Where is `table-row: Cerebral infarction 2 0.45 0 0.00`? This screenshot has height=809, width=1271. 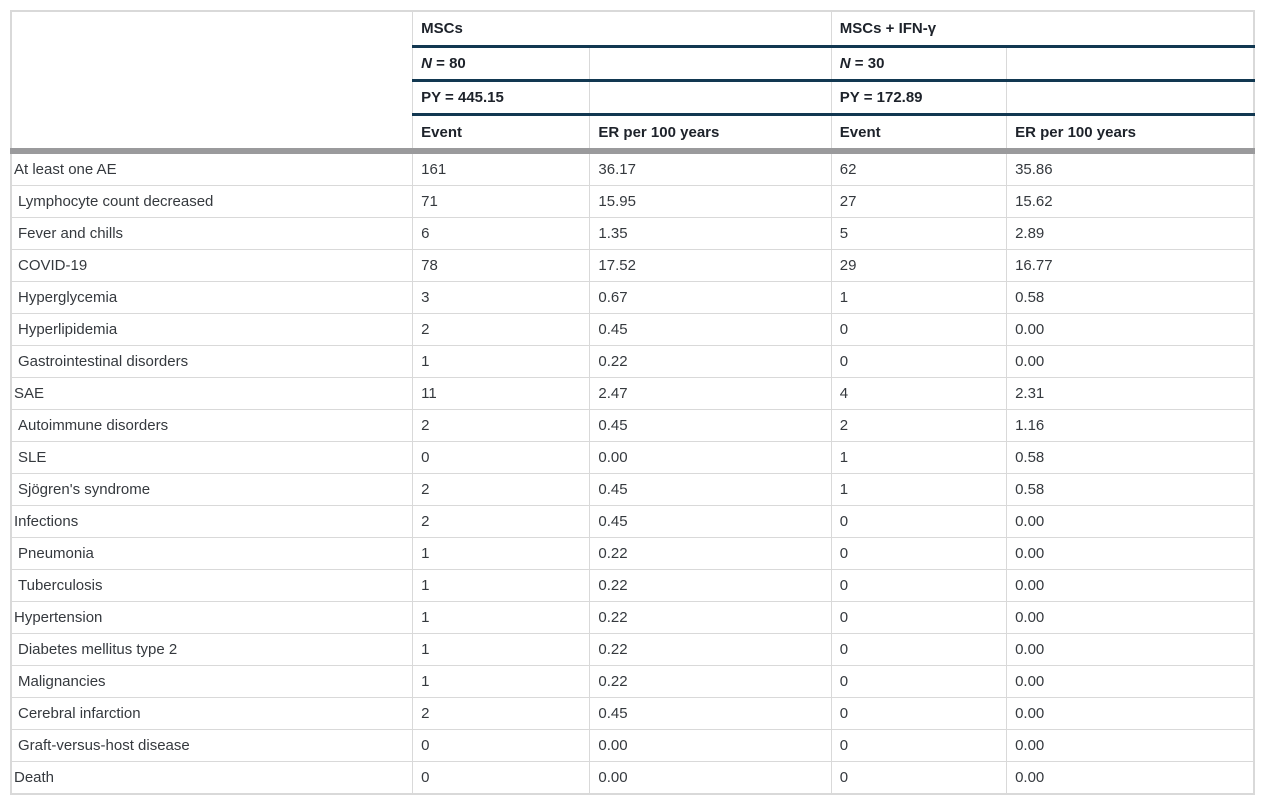 table-row: Cerebral infarction 2 0.45 0 0.00 is located at coordinates (632, 713).